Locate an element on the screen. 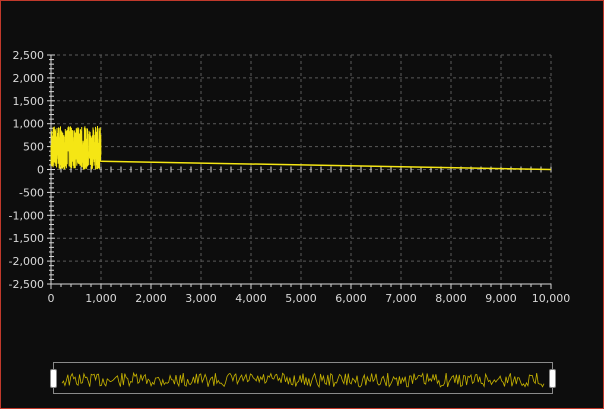  x-tick-label: 7,000 is located at coordinates (401, 298).